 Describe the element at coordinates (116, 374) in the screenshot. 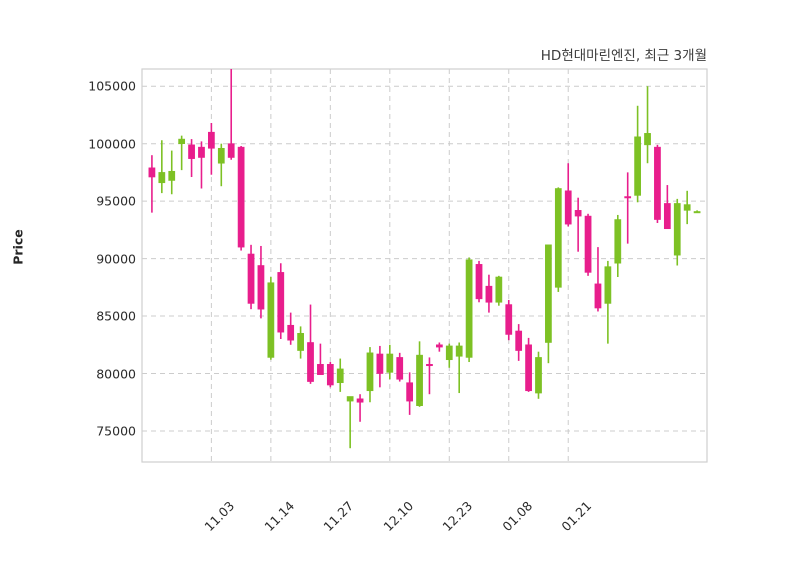

I see `y-tick-label: 80000` at that location.